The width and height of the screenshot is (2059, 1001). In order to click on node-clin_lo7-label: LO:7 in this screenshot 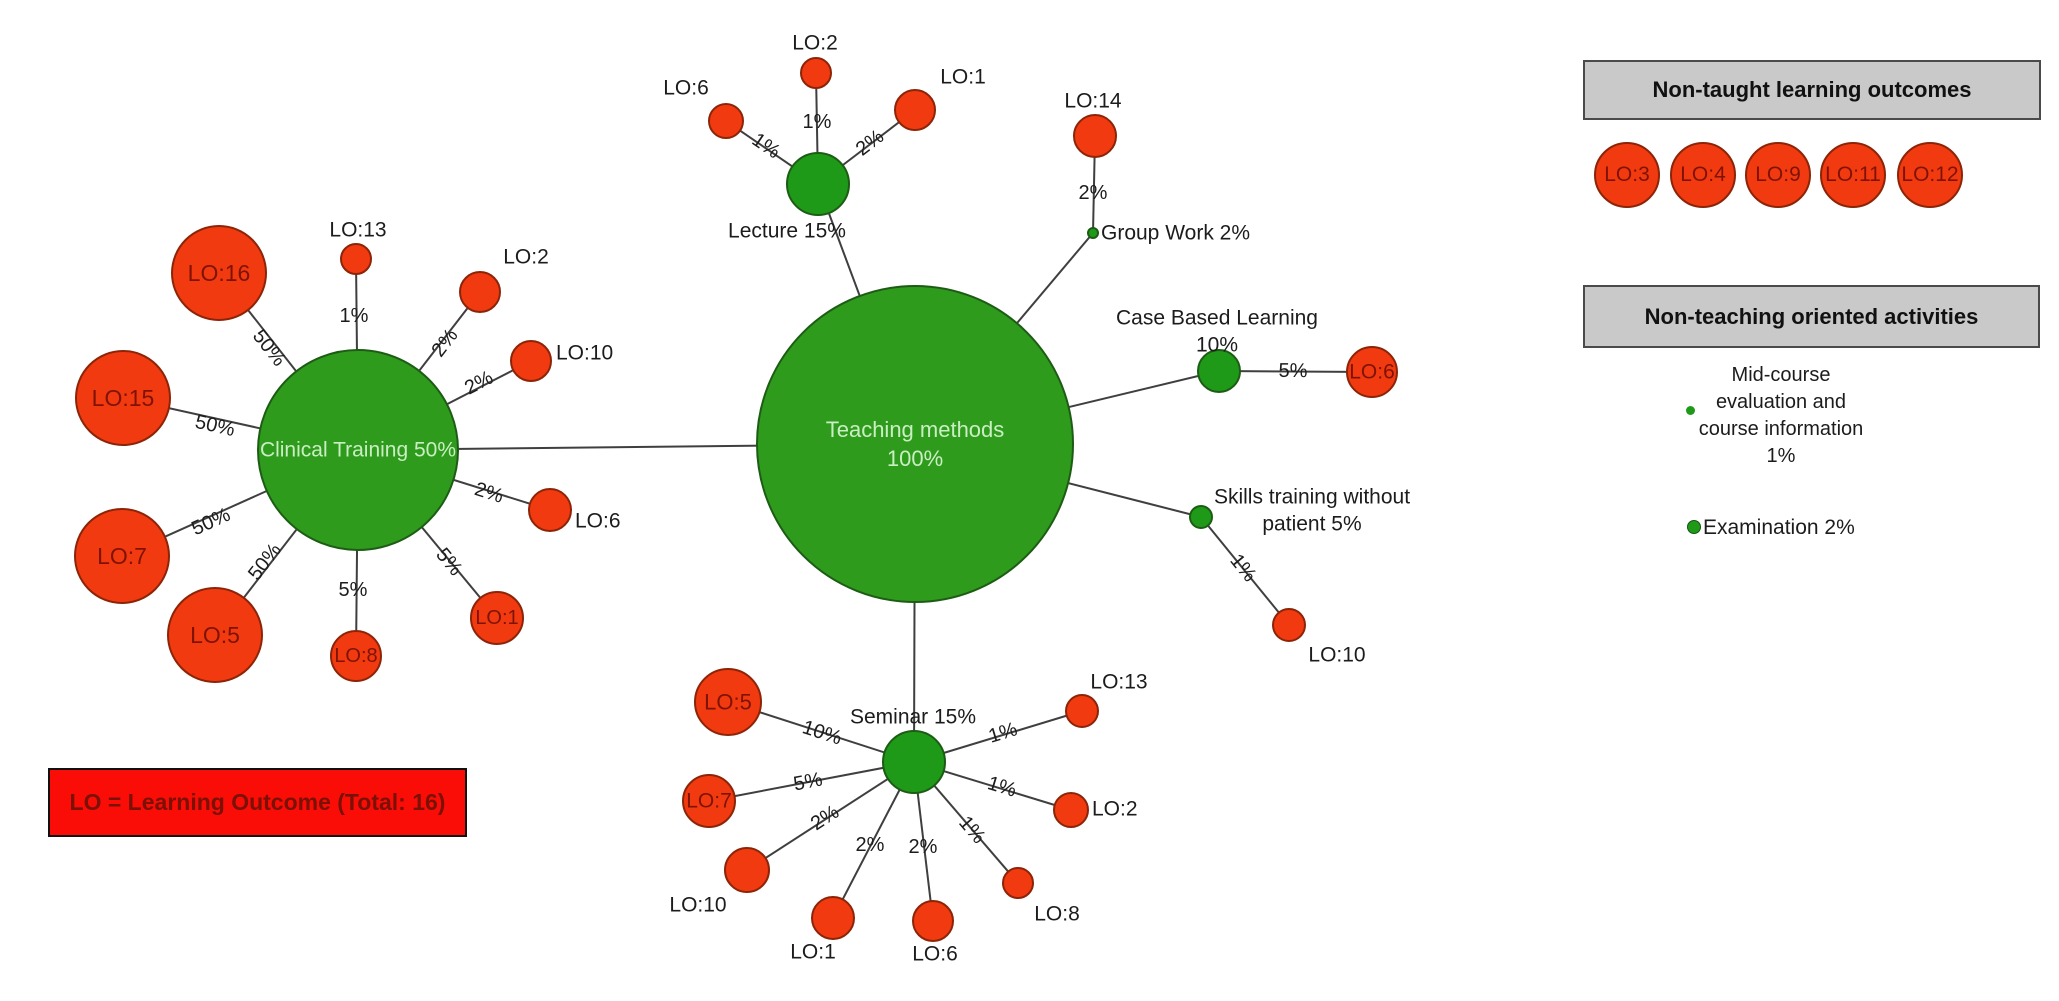, I will do `click(122, 556)`.